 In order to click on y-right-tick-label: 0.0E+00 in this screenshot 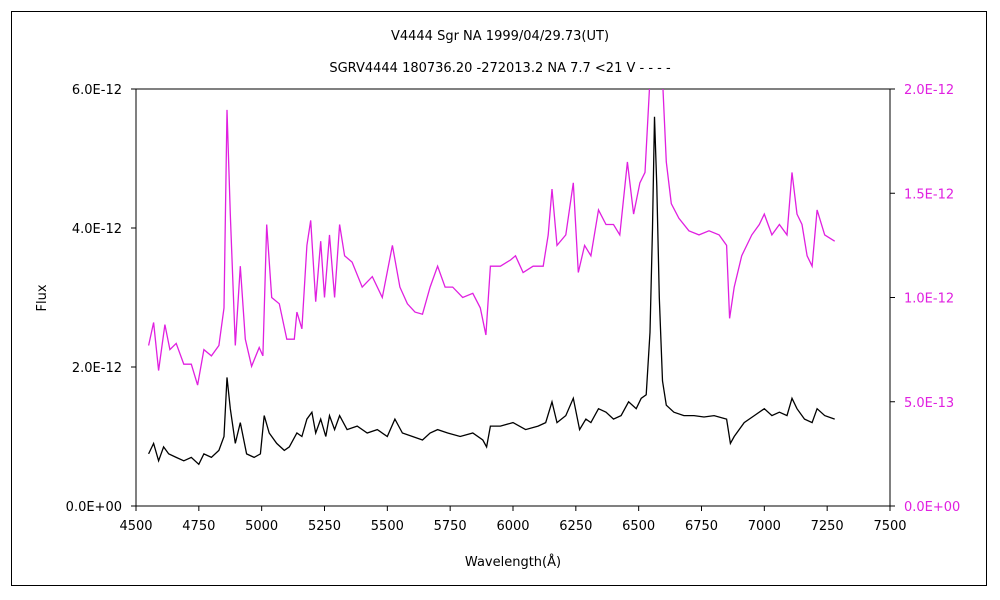, I will do `click(932, 507)`.